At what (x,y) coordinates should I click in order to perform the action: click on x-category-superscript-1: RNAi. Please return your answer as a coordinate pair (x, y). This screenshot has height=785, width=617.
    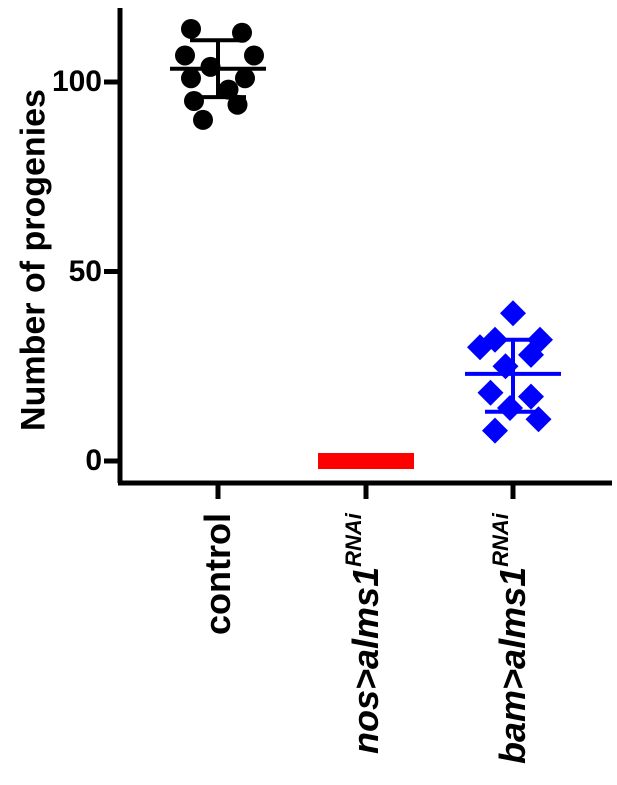
    Looking at the image, I should click on (353, 540).